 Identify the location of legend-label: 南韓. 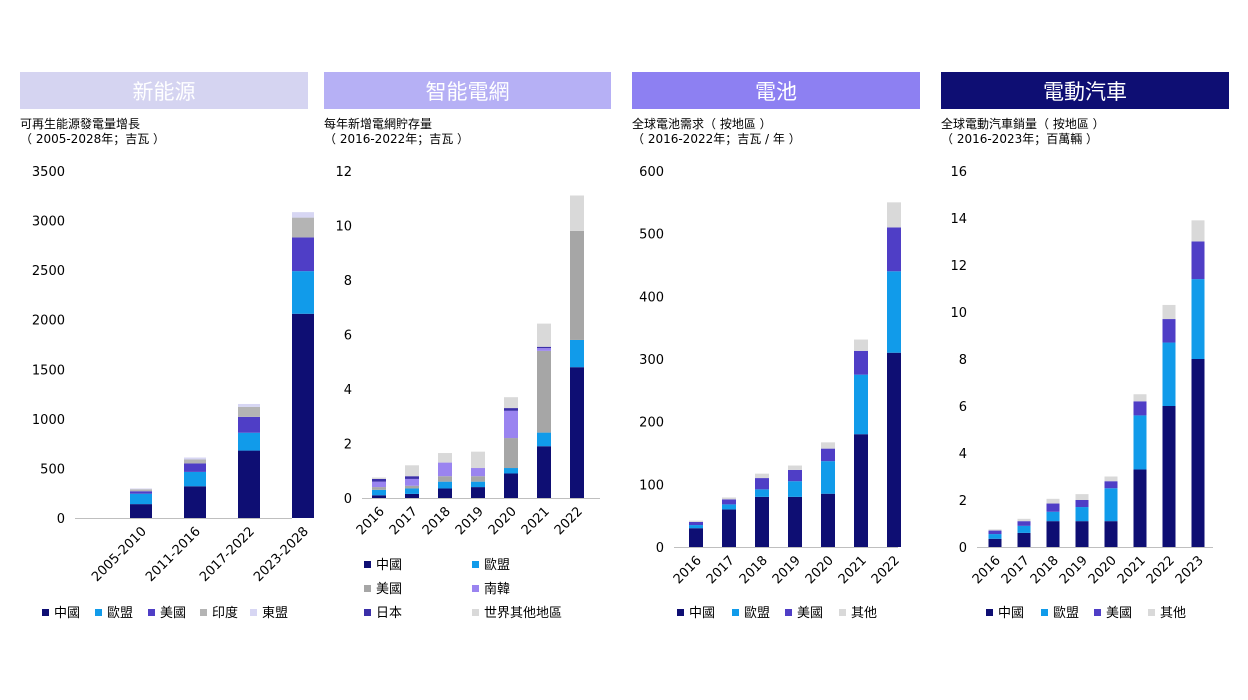
(497, 589).